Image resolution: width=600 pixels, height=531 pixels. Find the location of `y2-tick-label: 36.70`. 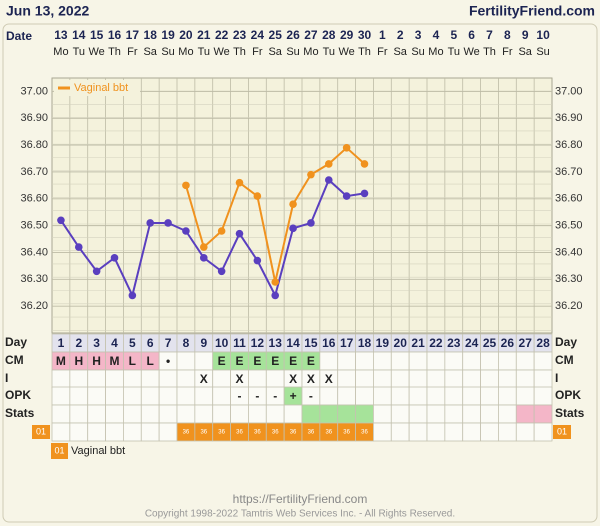

y2-tick-label: 36.70 is located at coordinates (569, 172).